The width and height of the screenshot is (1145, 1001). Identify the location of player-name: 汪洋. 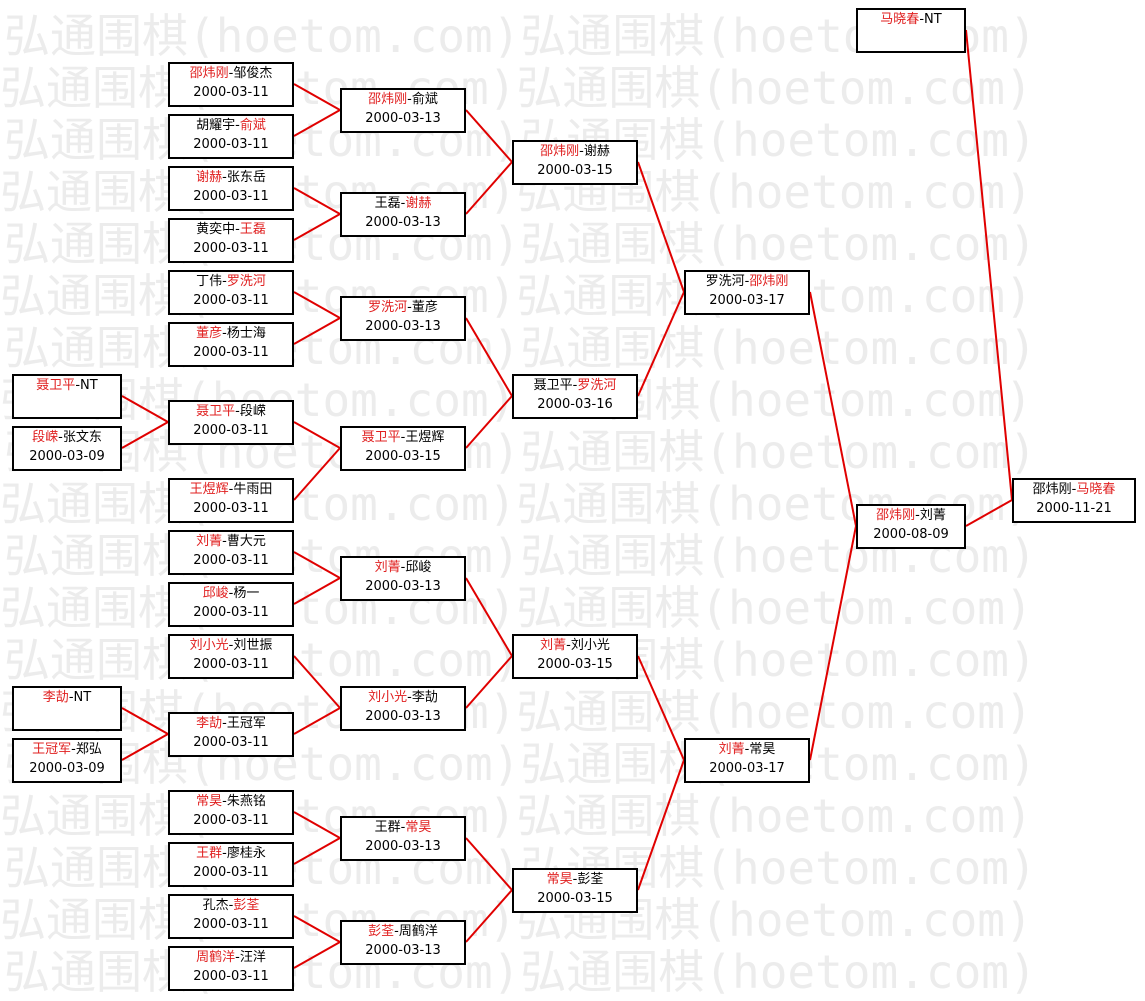
(252, 957).